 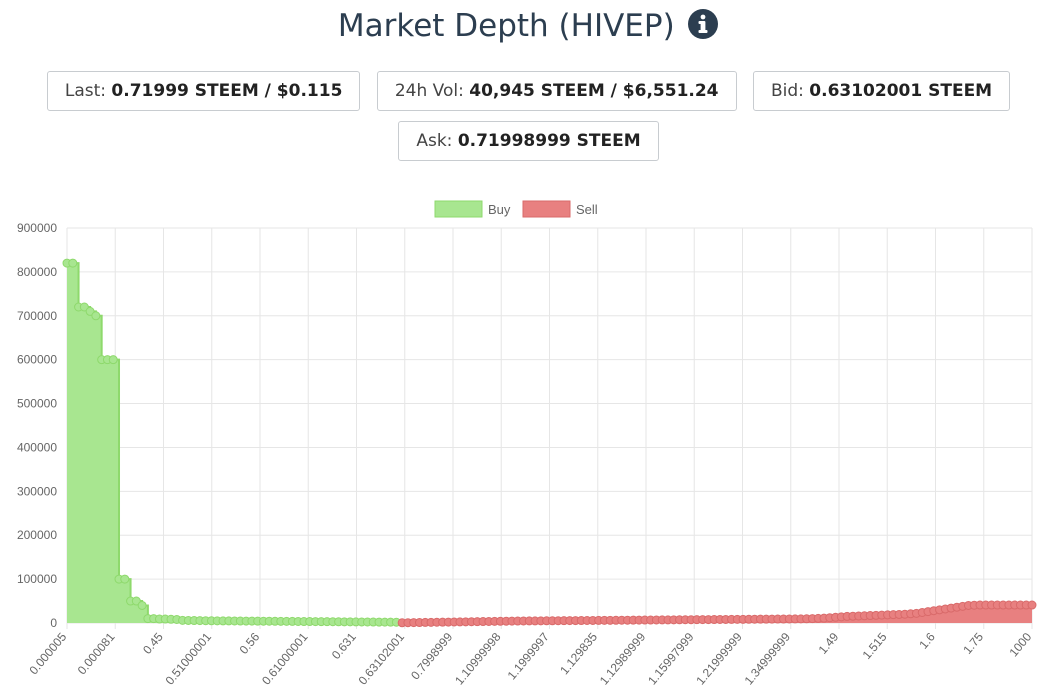 What do you see at coordinates (382, 659) in the screenshot?
I see `x-tick-label: 0.63102001` at bounding box center [382, 659].